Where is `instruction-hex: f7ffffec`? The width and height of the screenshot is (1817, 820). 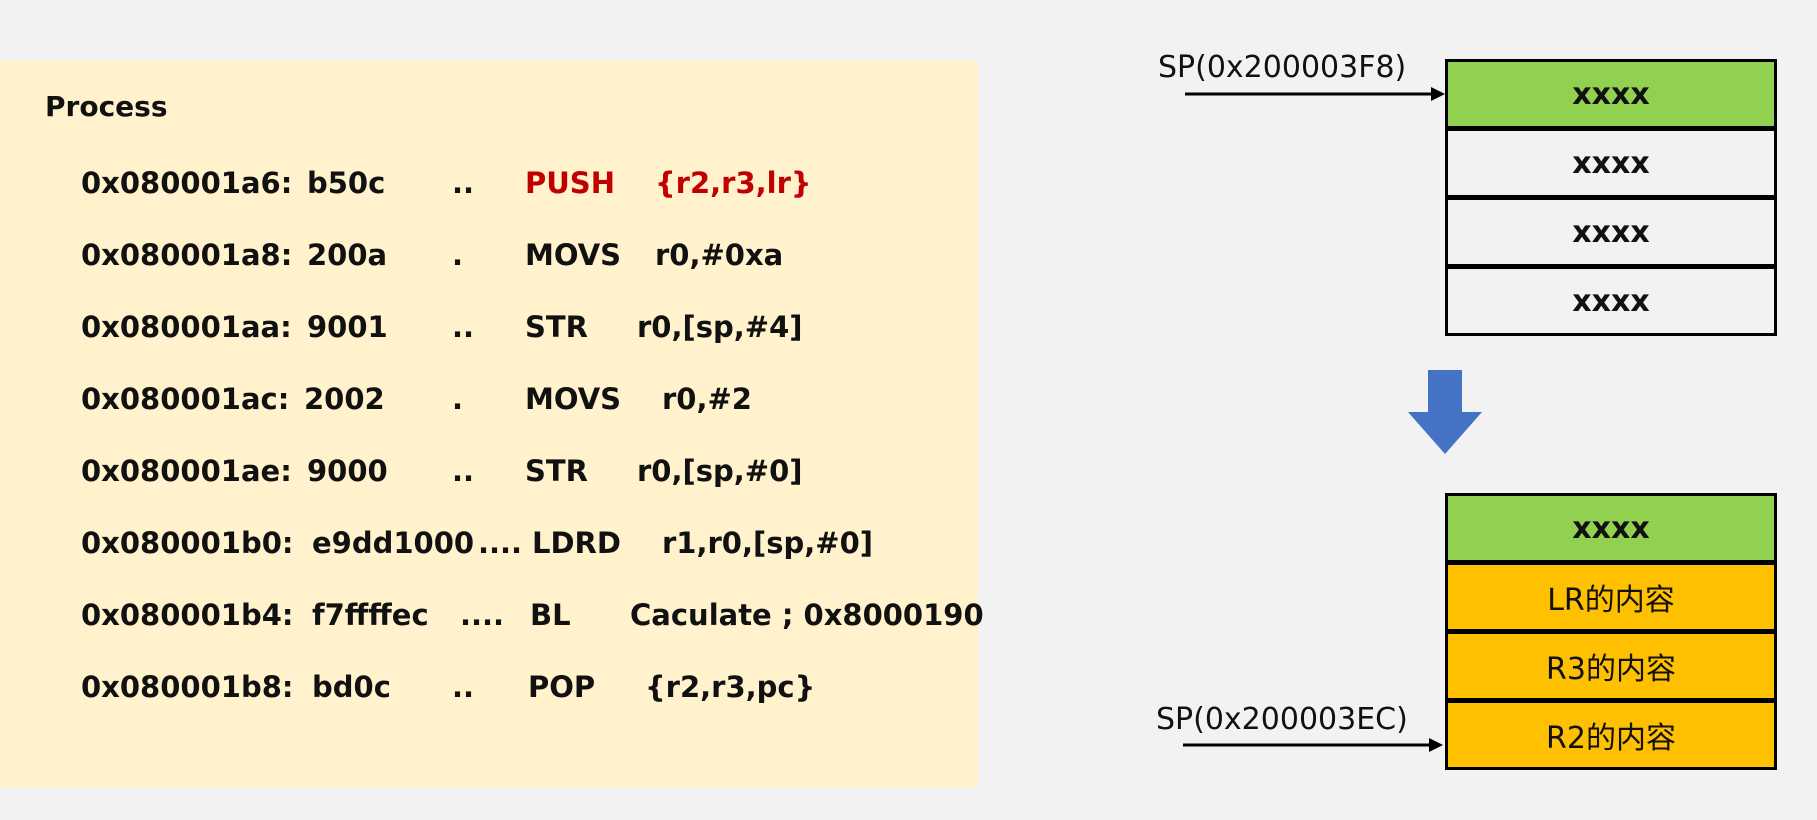 instruction-hex: f7ffffec is located at coordinates (370, 615).